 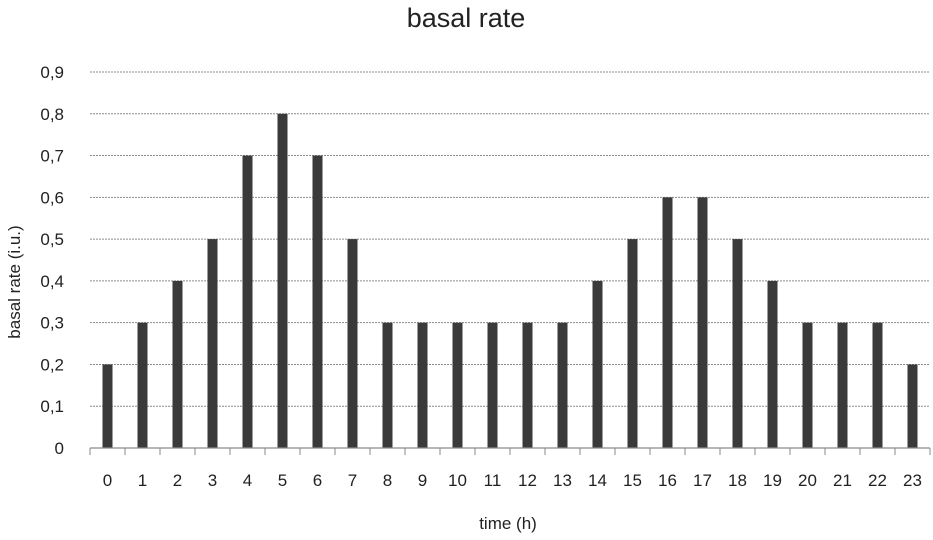 What do you see at coordinates (52, 260) in the screenshot?
I see `y-tick-labels: 0 0,1 0,2 0,3 0,4 0,5 0,6 0,7 0,8 0,9` at bounding box center [52, 260].